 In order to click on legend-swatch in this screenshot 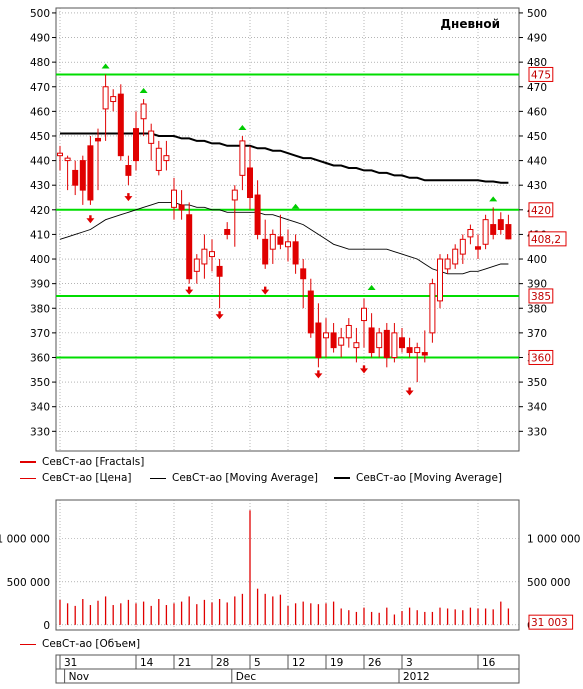, I will do `click(342, 478)`.